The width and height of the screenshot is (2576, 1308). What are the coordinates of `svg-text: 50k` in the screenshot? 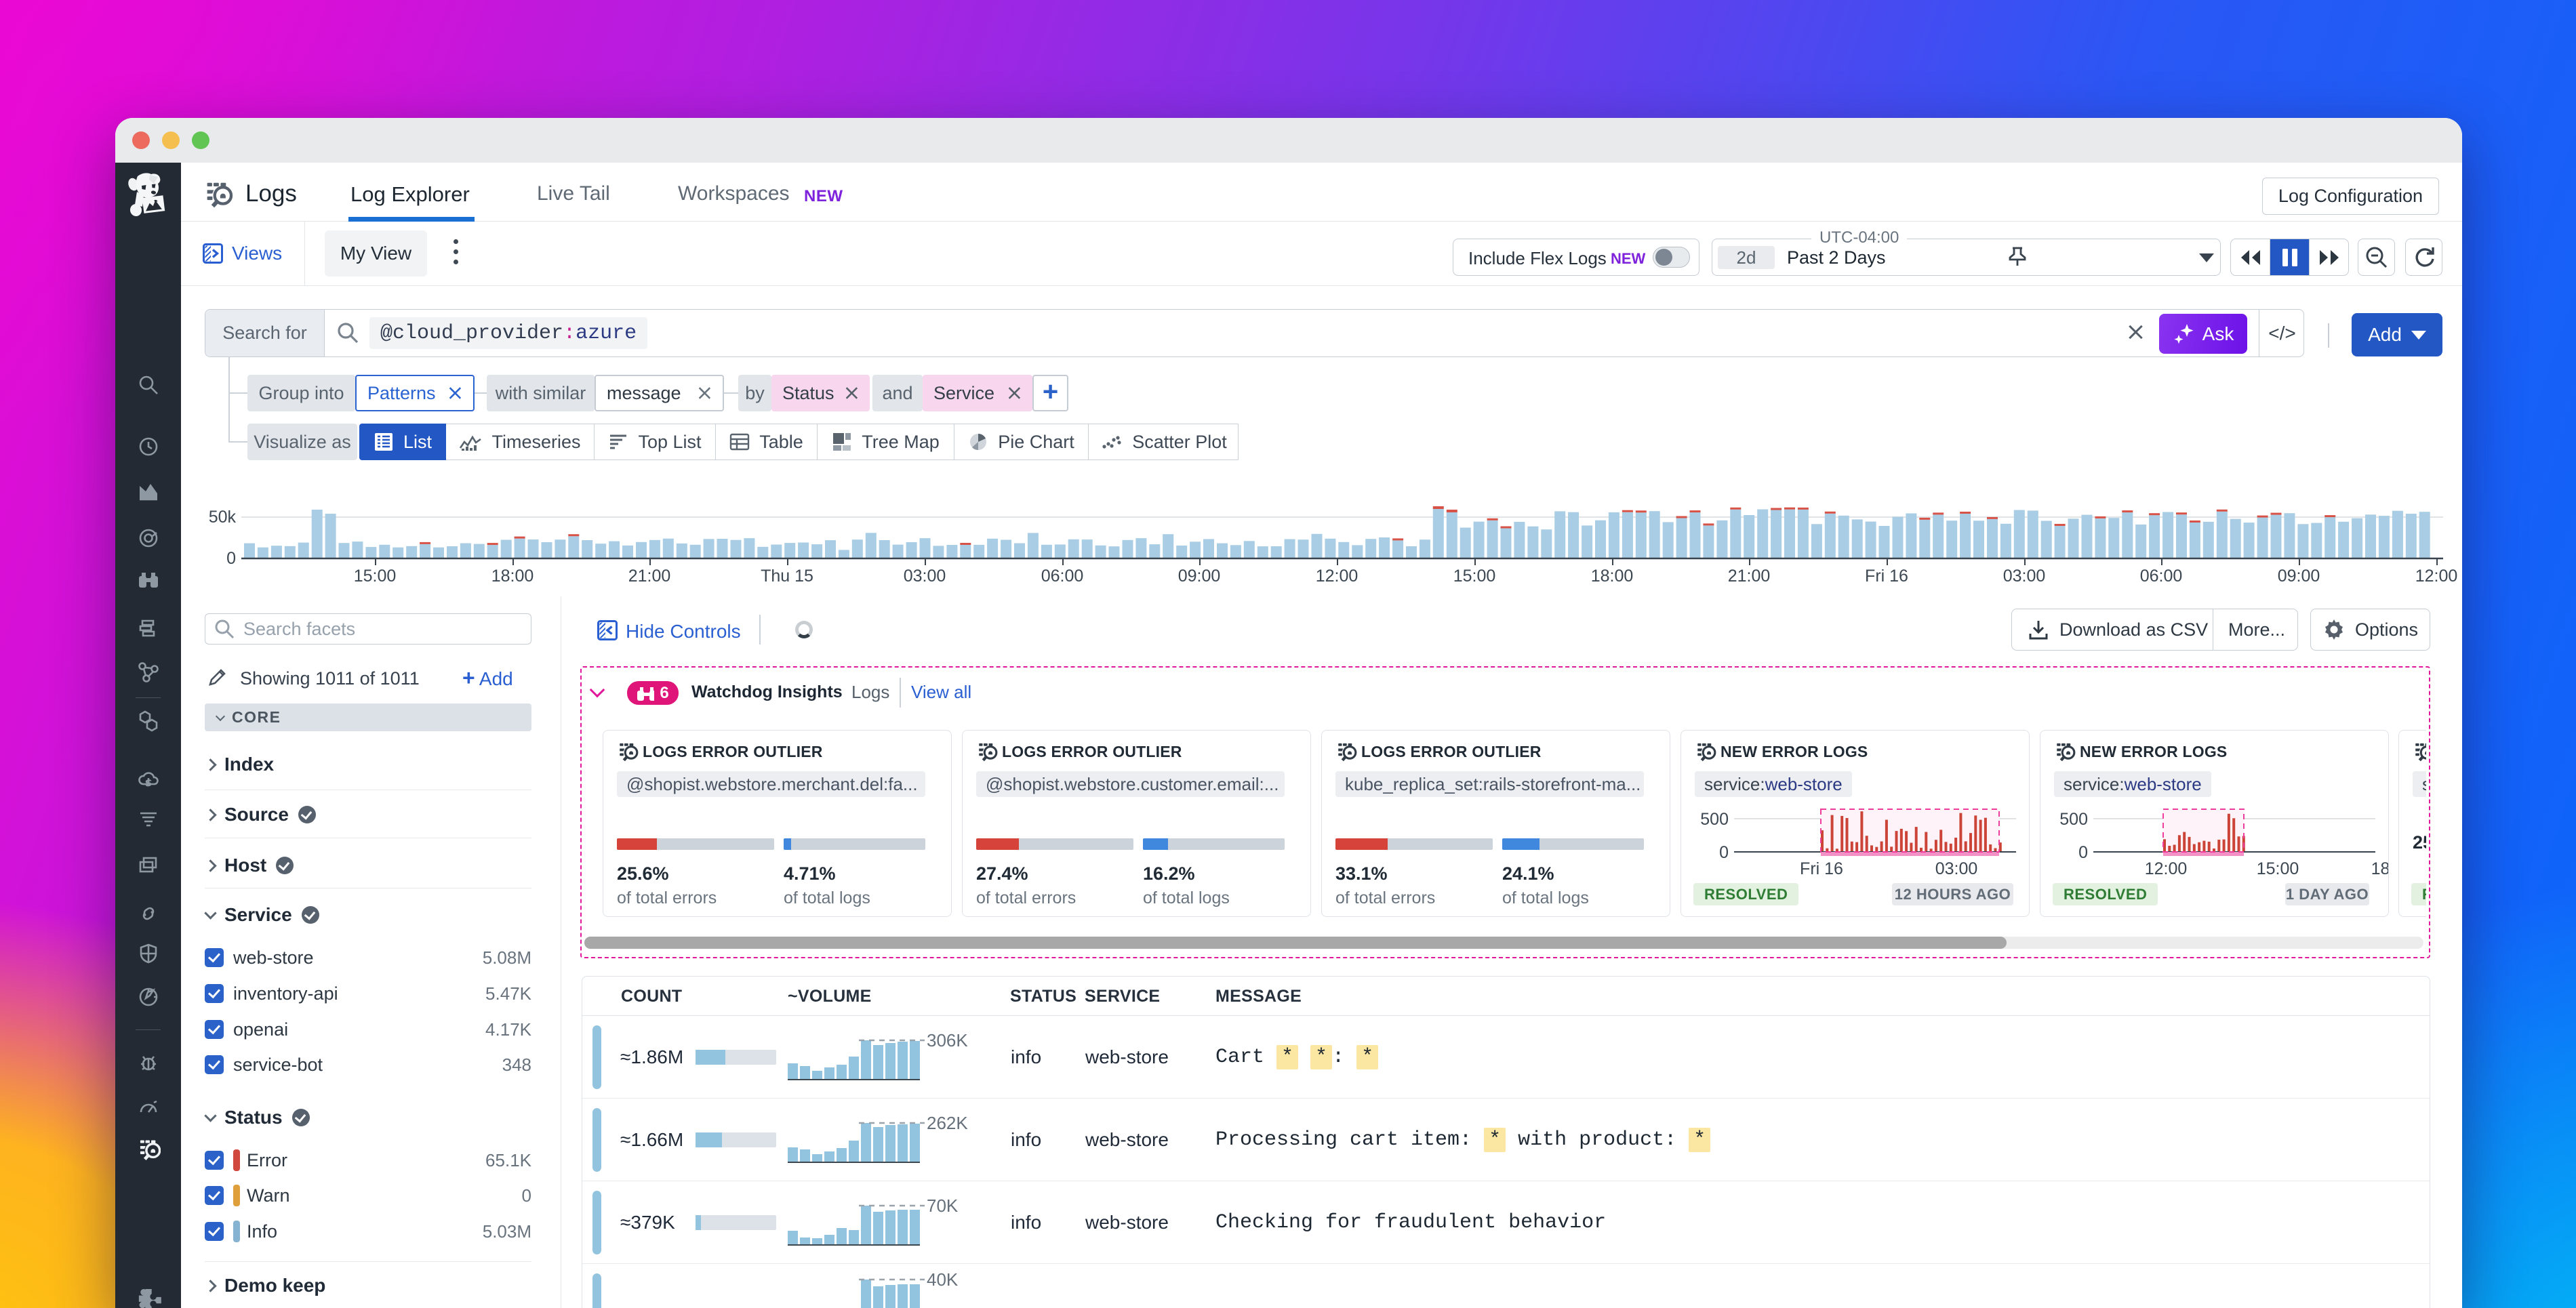 It's located at (223, 518).